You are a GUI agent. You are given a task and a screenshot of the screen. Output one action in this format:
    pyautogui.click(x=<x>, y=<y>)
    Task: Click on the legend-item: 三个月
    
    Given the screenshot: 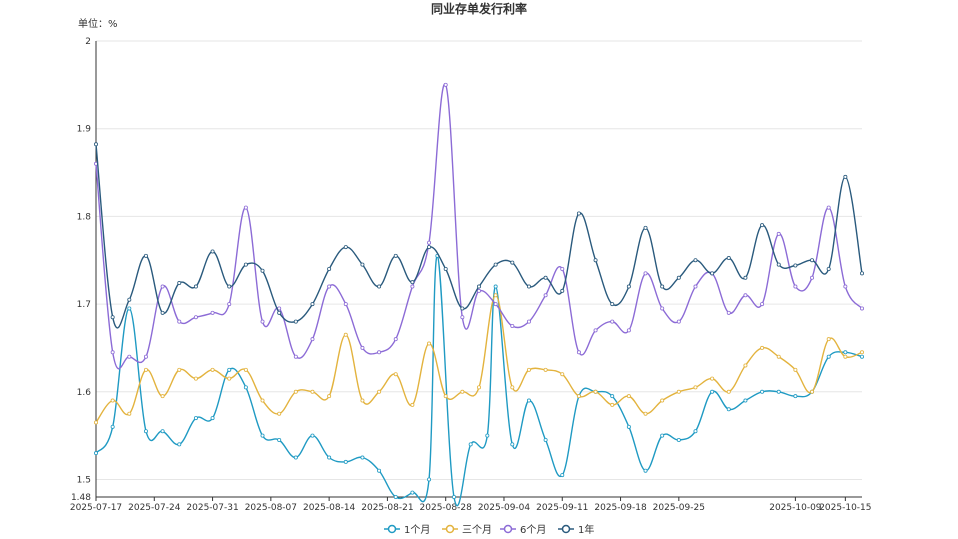 What is the action you would take?
    pyautogui.click(x=467, y=530)
    